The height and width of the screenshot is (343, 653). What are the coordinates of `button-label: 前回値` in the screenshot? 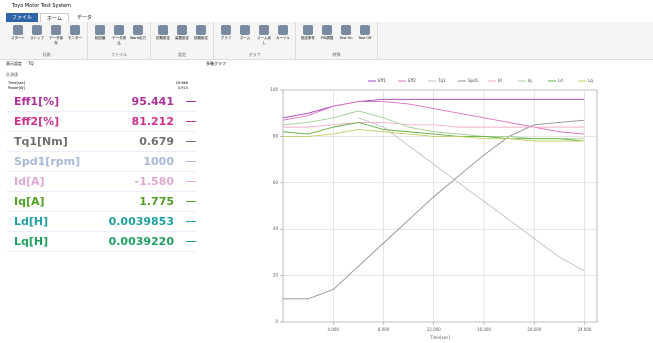 It's located at (100, 38).